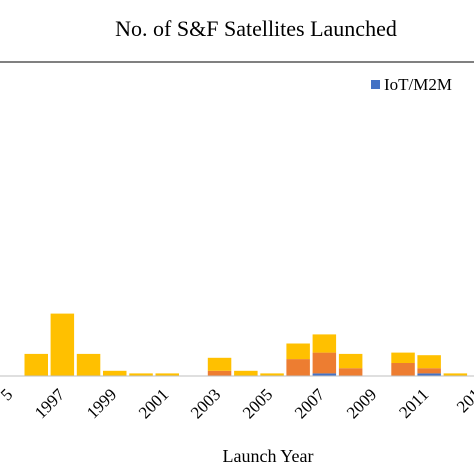 This screenshot has height=474, width=474. I want to click on legend-label-iot-m2m: IoT/M2M, so click(418, 84).